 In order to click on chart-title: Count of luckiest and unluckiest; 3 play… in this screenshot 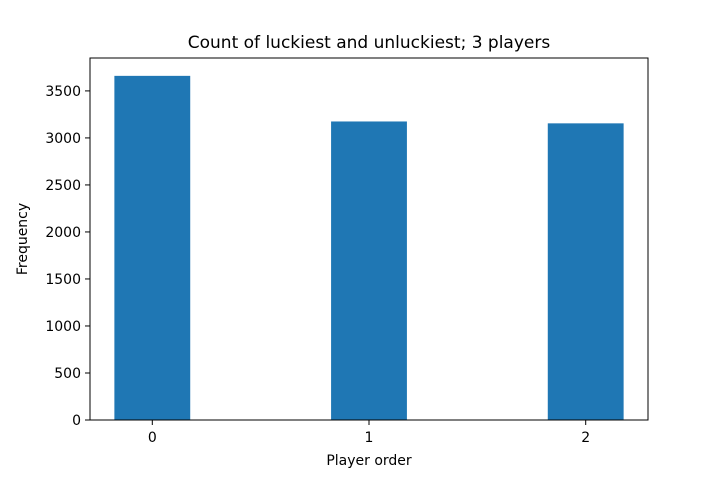, I will do `click(369, 43)`.